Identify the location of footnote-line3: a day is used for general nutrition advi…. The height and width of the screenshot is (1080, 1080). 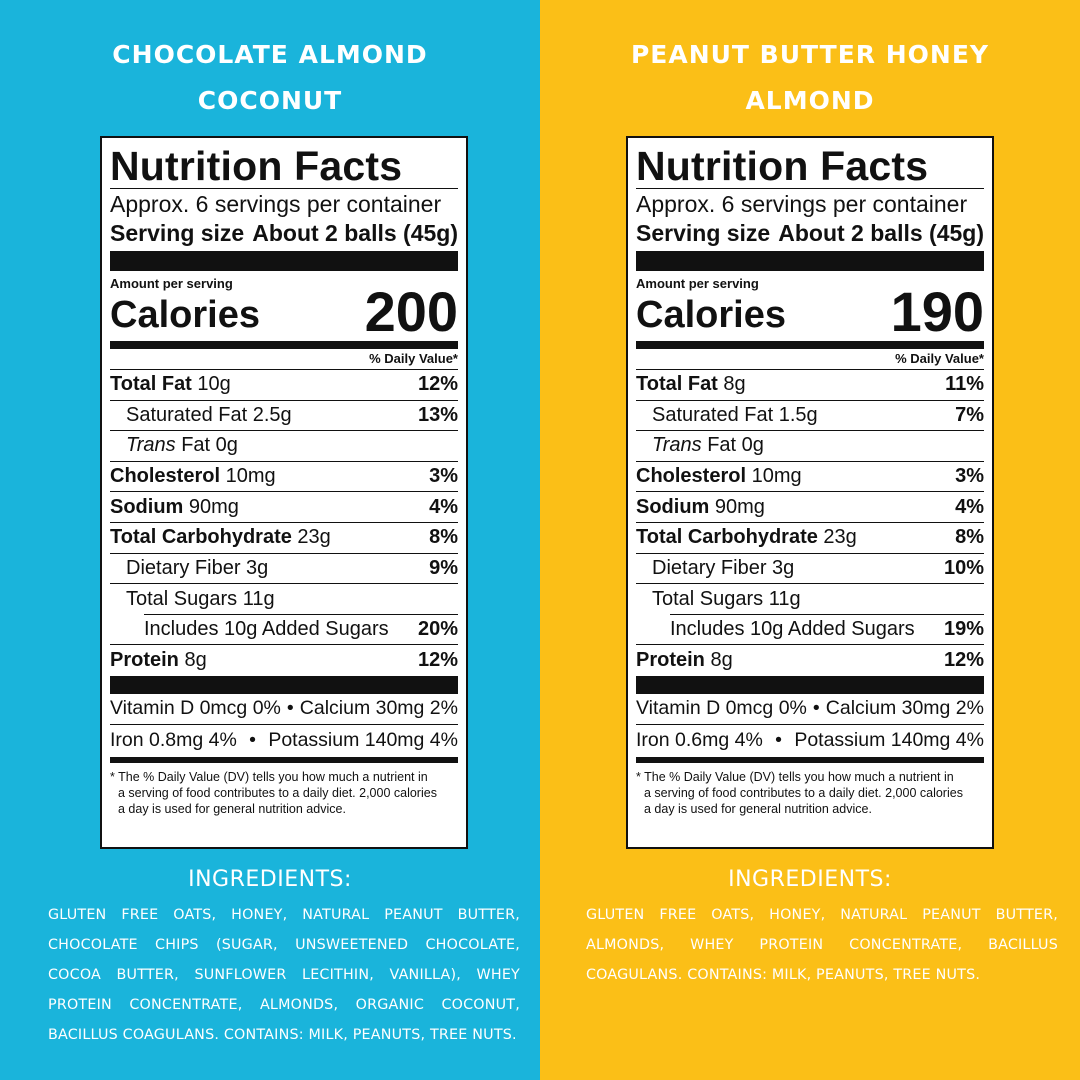
(232, 808).